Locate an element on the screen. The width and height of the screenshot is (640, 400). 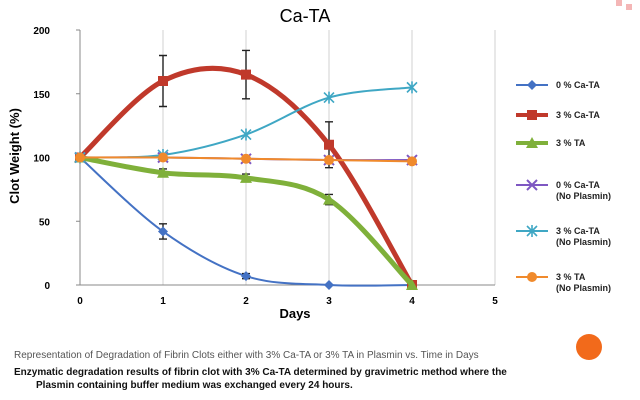
orange-pointer-dot is located at coordinates (589, 347).